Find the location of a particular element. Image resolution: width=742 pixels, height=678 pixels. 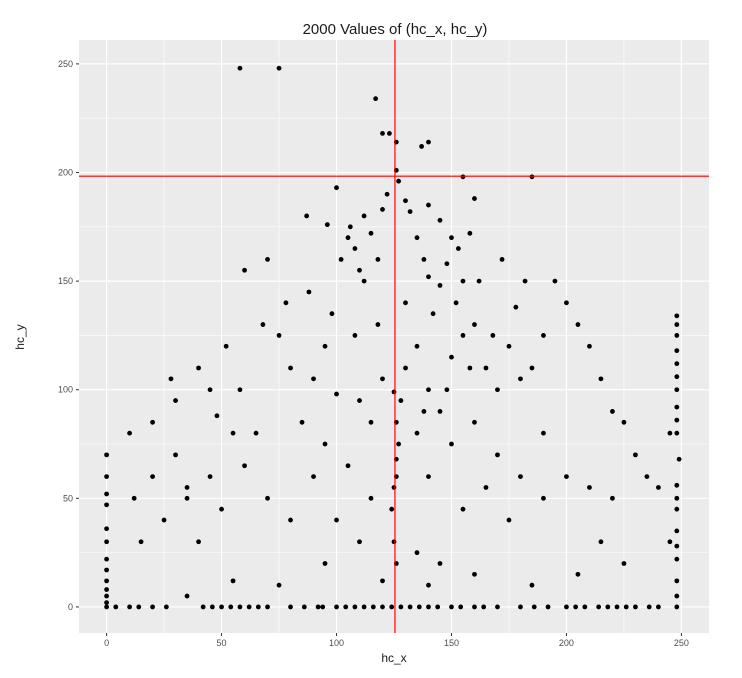

y-tick-label: 250 is located at coordinates (65, 64).